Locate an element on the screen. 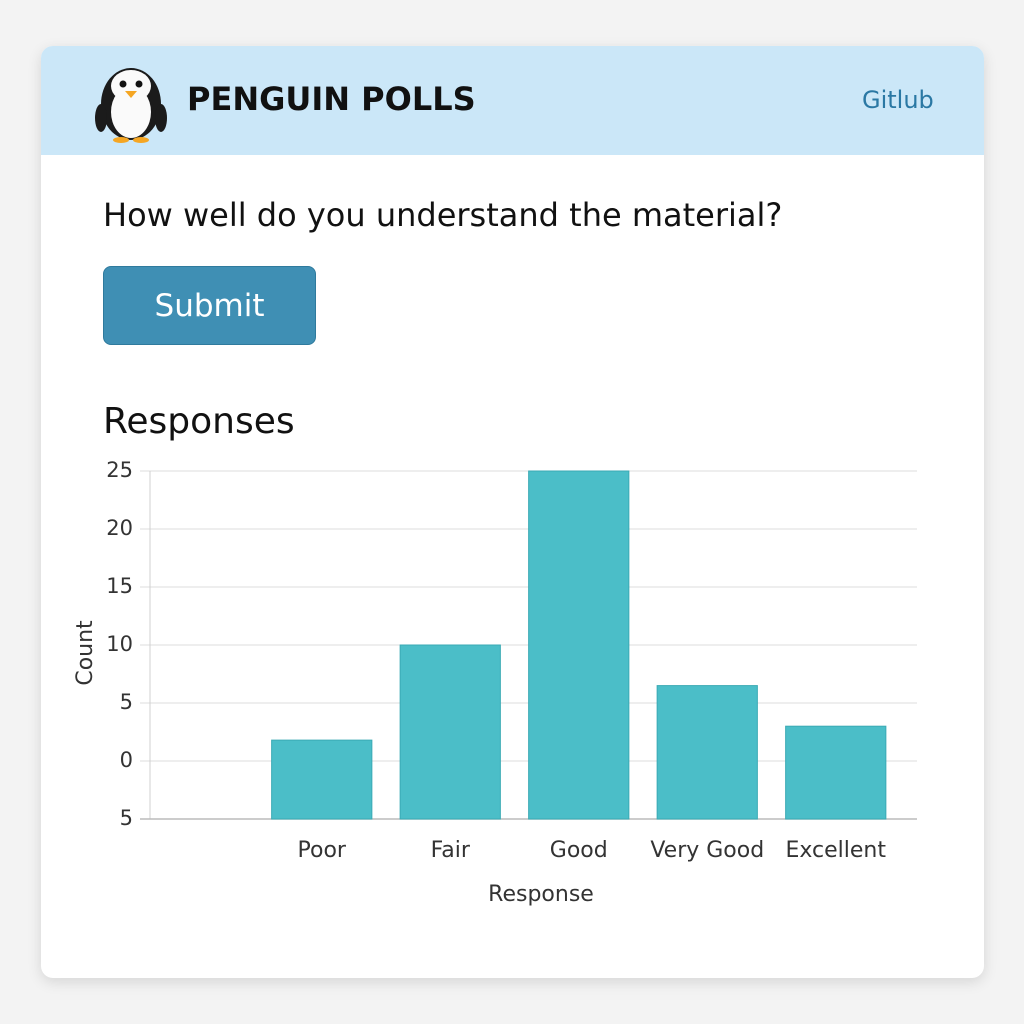  app-title: PENGUIN POLLS is located at coordinates (331, 99).